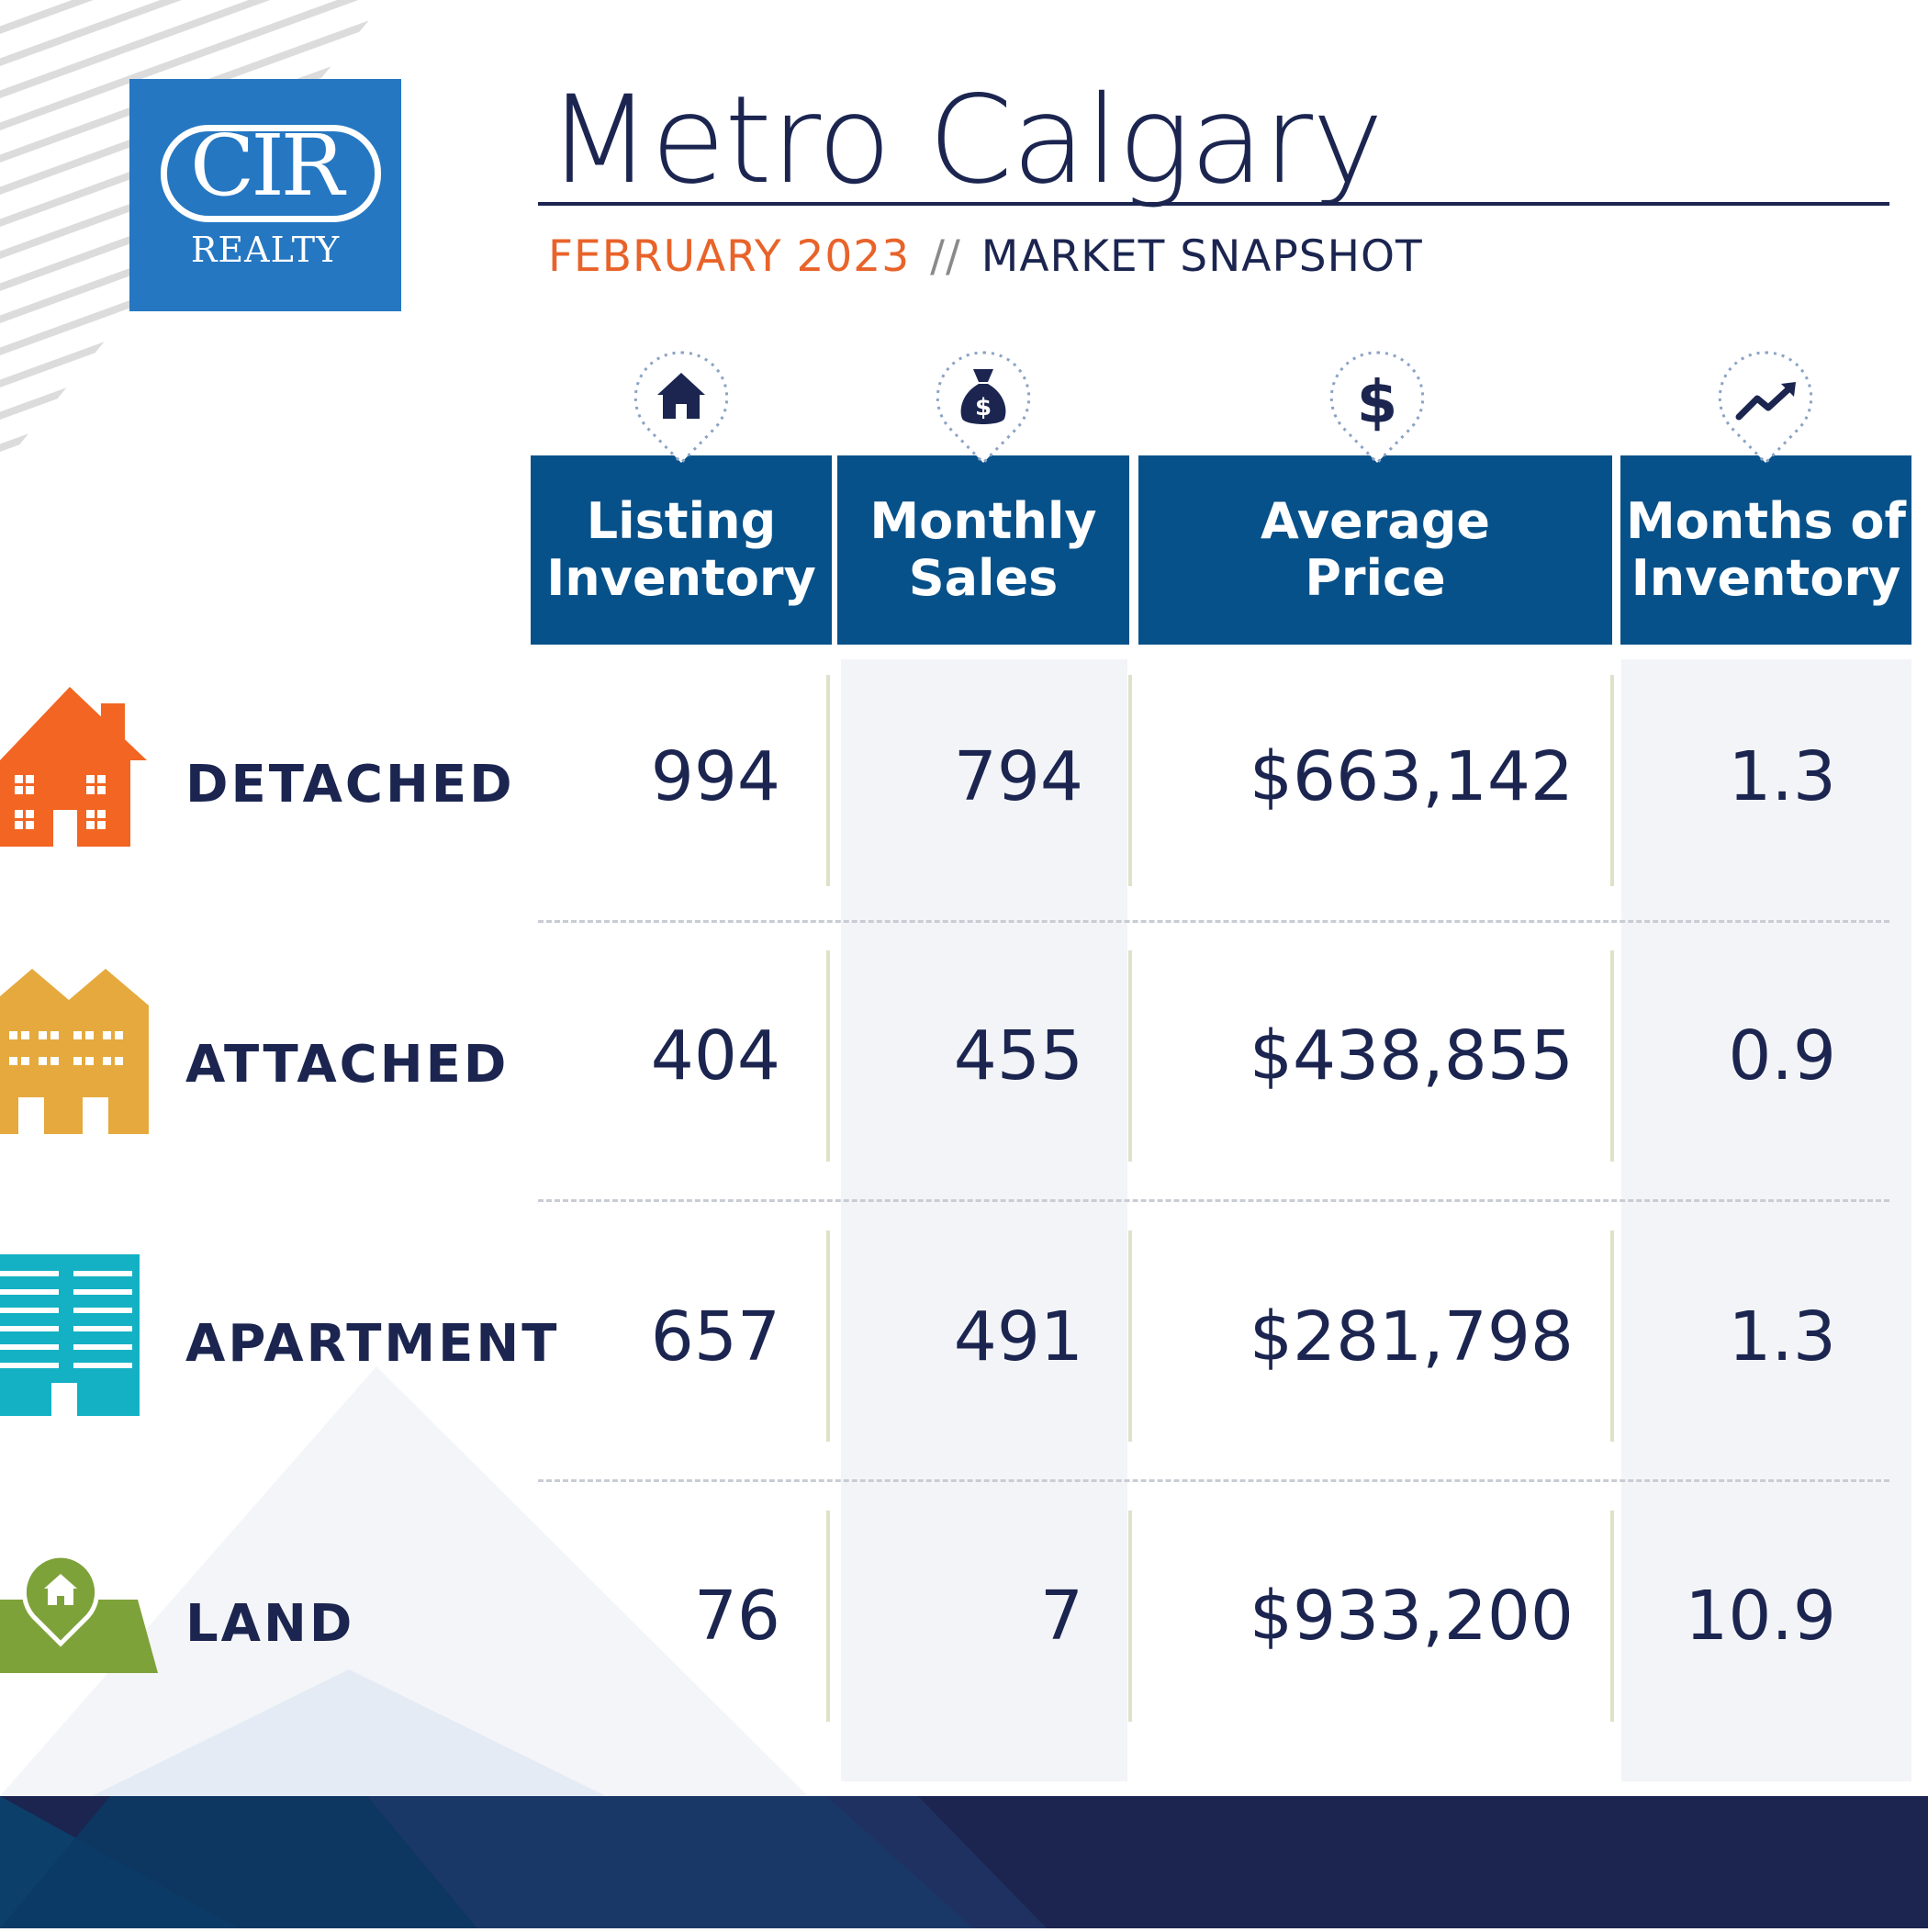  Describe the element at coordinates (736, 1616) in the screenshot. I see `cell-listing-inventory: 76` at that location.